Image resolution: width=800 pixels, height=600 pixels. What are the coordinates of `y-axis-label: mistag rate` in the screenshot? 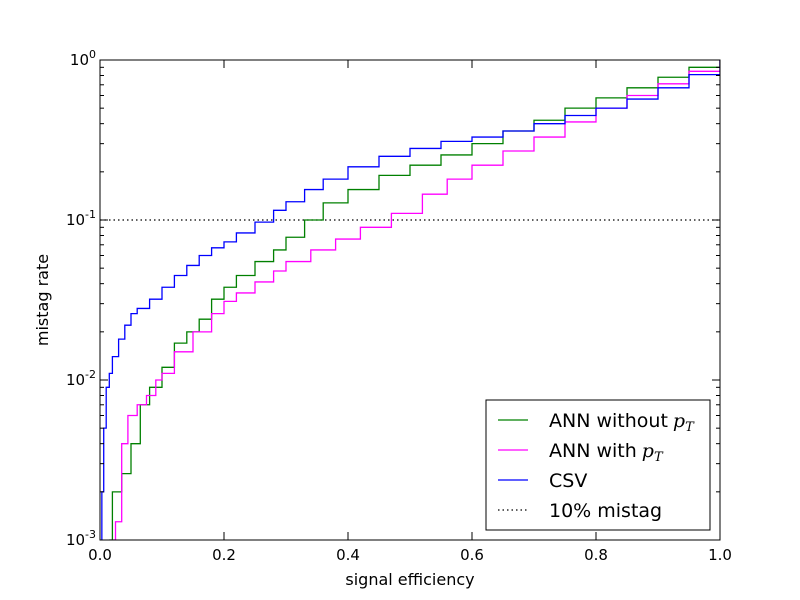 It's located at (42, 300).